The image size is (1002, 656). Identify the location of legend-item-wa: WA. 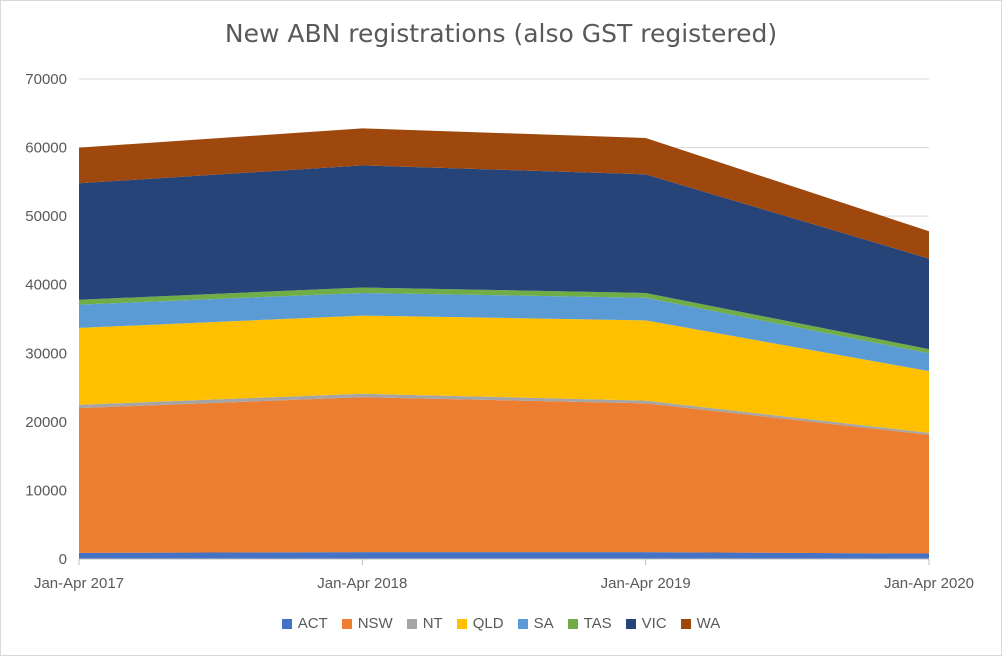
(700, 623).